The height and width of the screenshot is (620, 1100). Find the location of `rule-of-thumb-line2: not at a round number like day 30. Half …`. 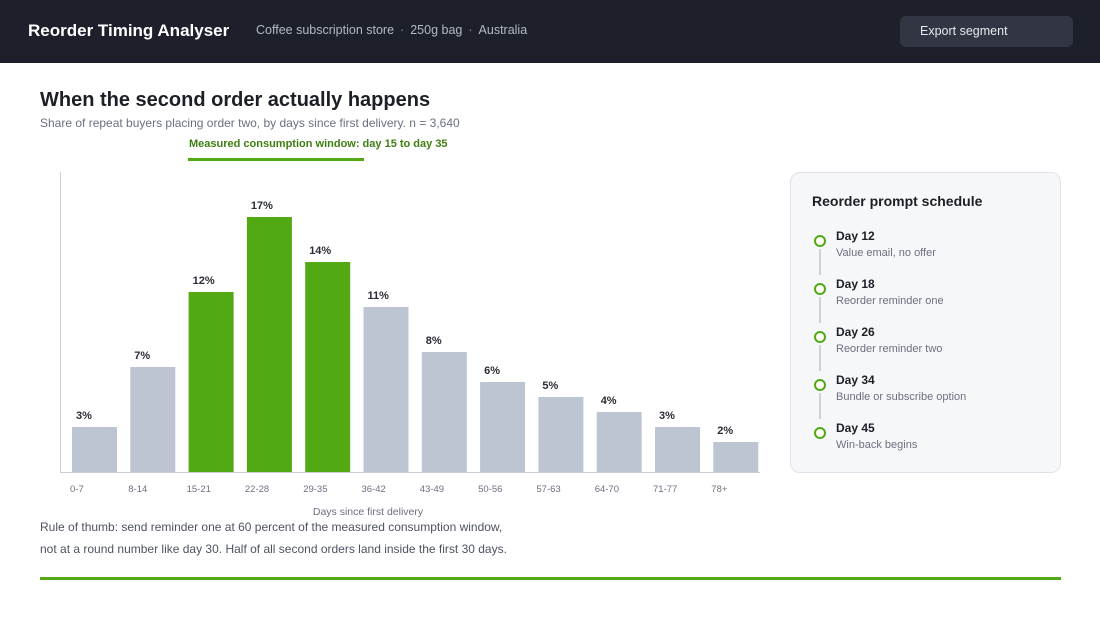

rule-of-thumb-line2: not at a round number like day 30. Half … is located at coordinates (273, 549).